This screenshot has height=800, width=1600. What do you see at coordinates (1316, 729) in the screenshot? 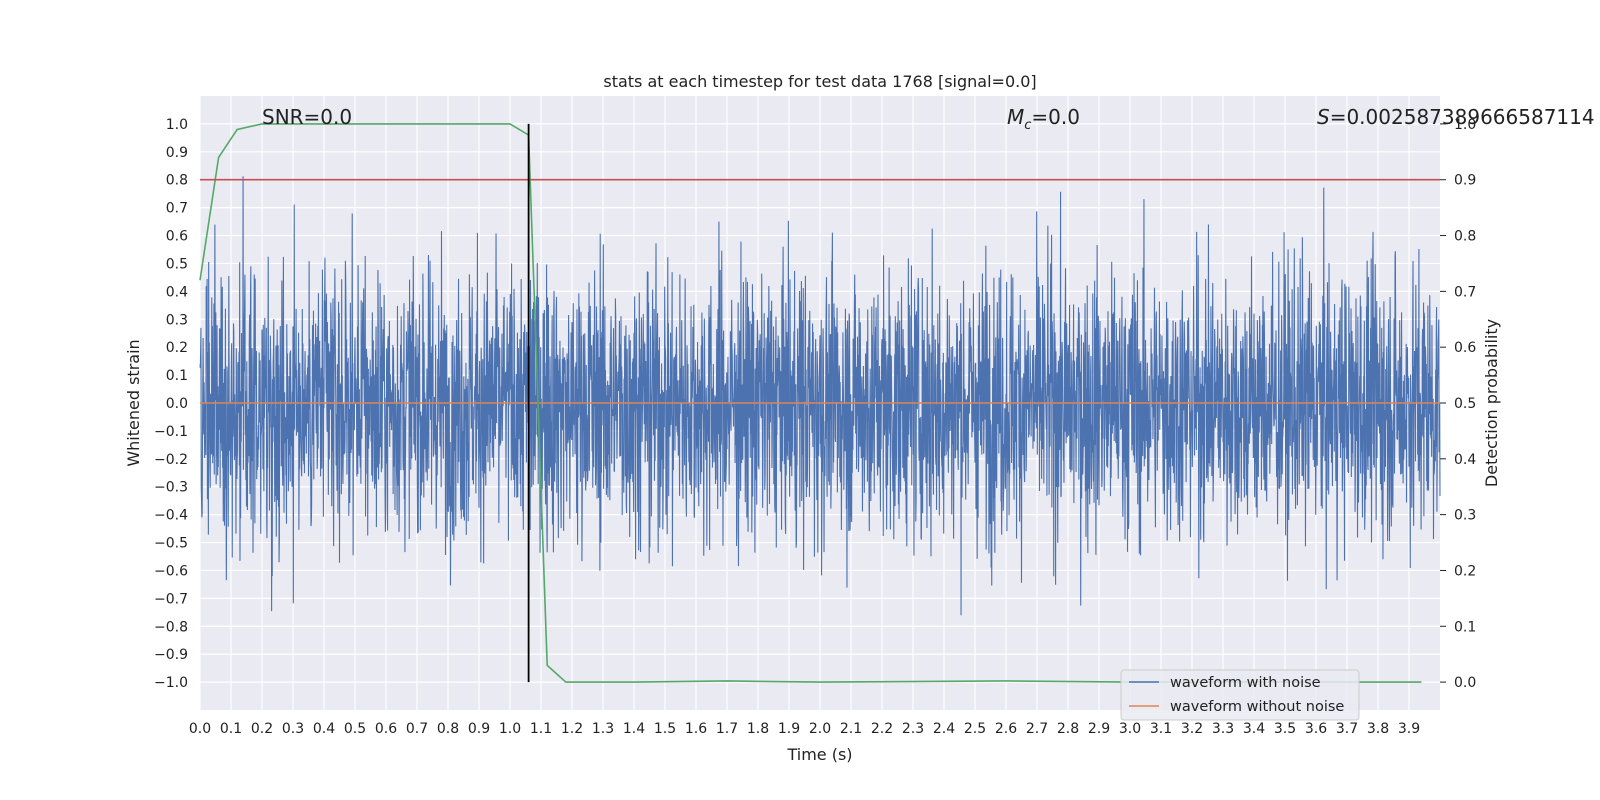
I see `x-tick-label: 3.6` at bounding box center [1316, 729].